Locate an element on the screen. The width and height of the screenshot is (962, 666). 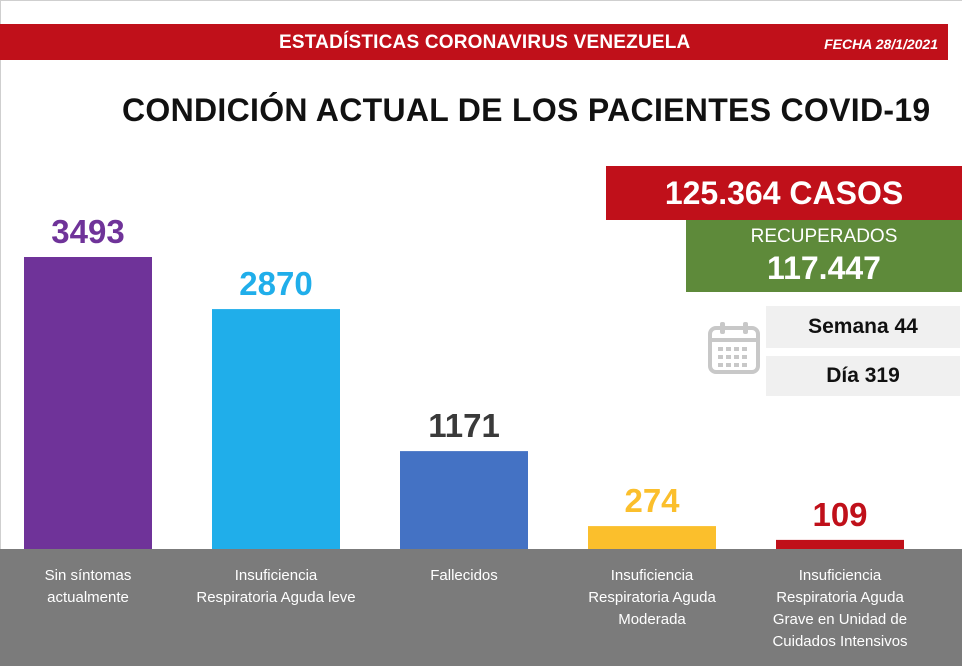
category-label-line: Fallecidos is located at coordinates (464, 575).